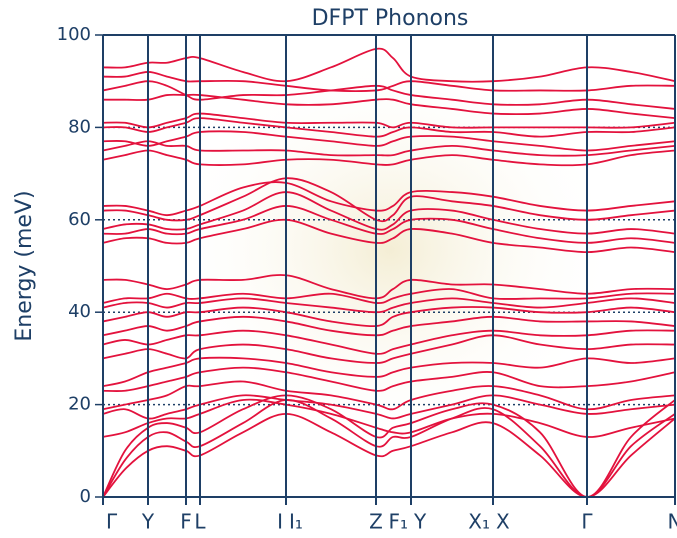  I want to click on x-tick-label: I, so click(280, 522).